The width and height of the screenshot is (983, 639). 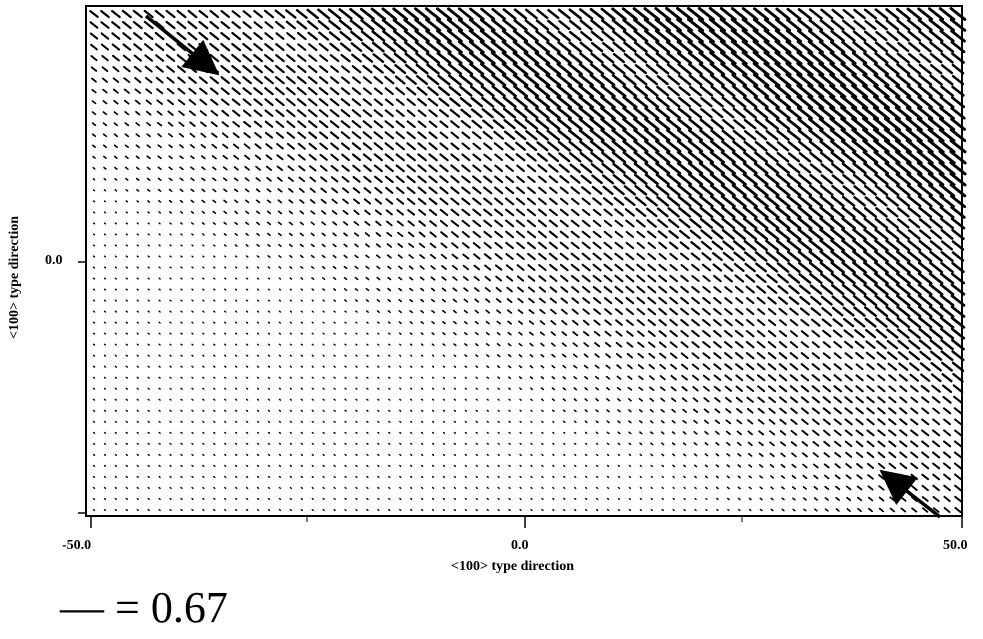 I want to click on y-tick-label-zero: 0.0, so click(x=54, y=260).